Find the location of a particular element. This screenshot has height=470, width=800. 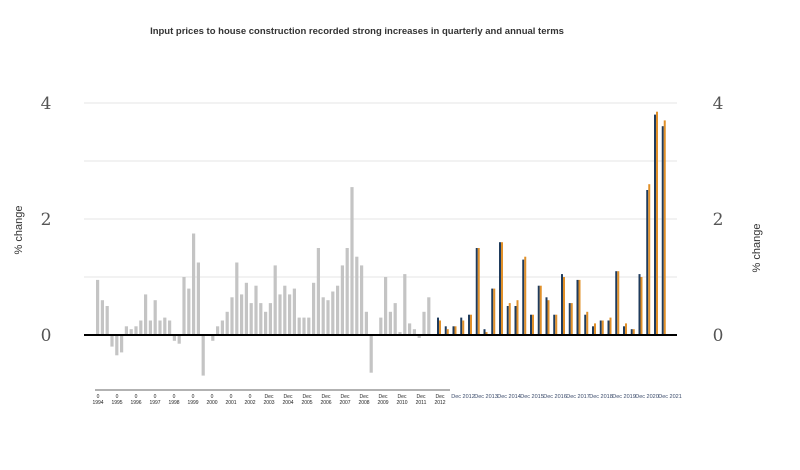

y-axis-label-right: % change is located at coordinates (757, 248).